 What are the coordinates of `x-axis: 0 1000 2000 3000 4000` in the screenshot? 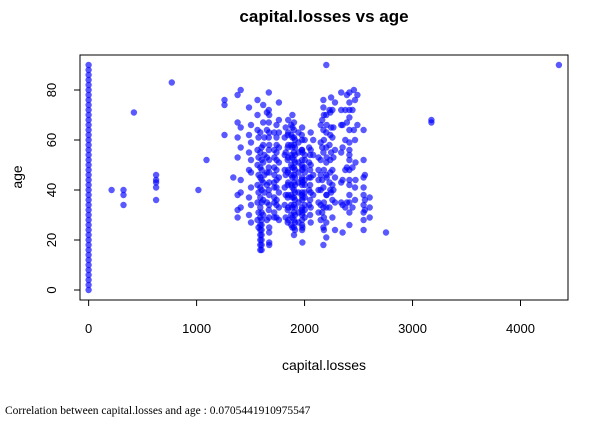 It's located at (310, 317).